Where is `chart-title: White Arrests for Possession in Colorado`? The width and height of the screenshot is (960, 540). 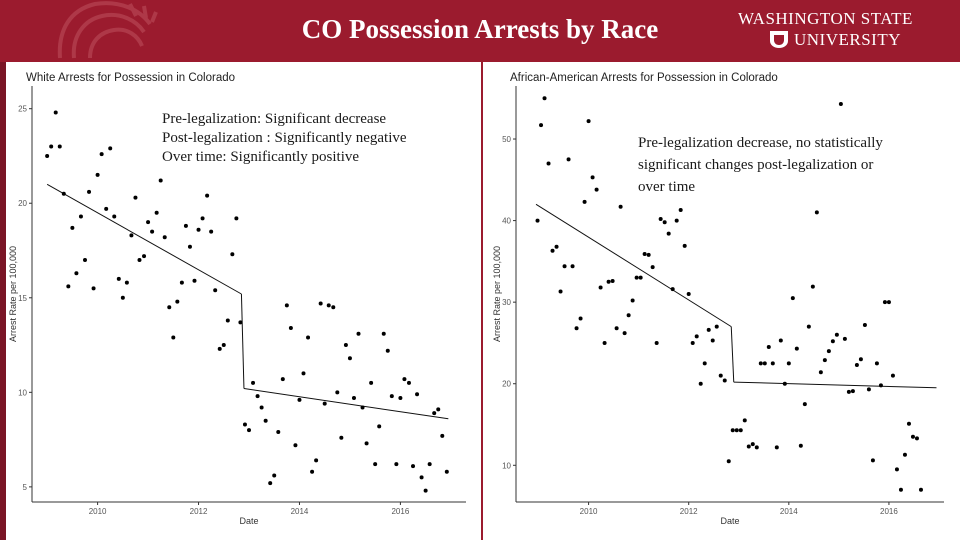 chart-title: White Arrests for Possession in Colorado is located at coordinates (130, 78).